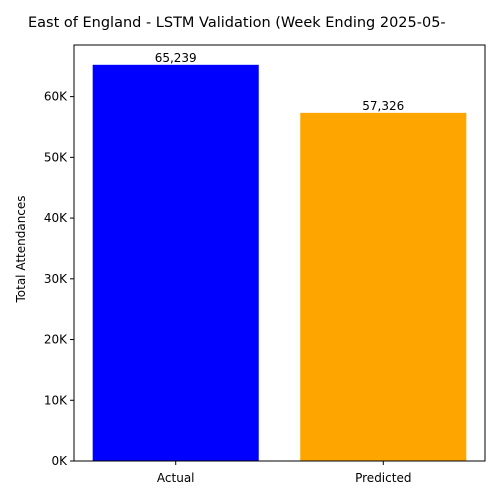 This screenshot has width=500, height=500. What do you see at coordinates (176, 478) in the screenshot?
I see `x-tick-label: Actual` at bounding box center [176, 478].